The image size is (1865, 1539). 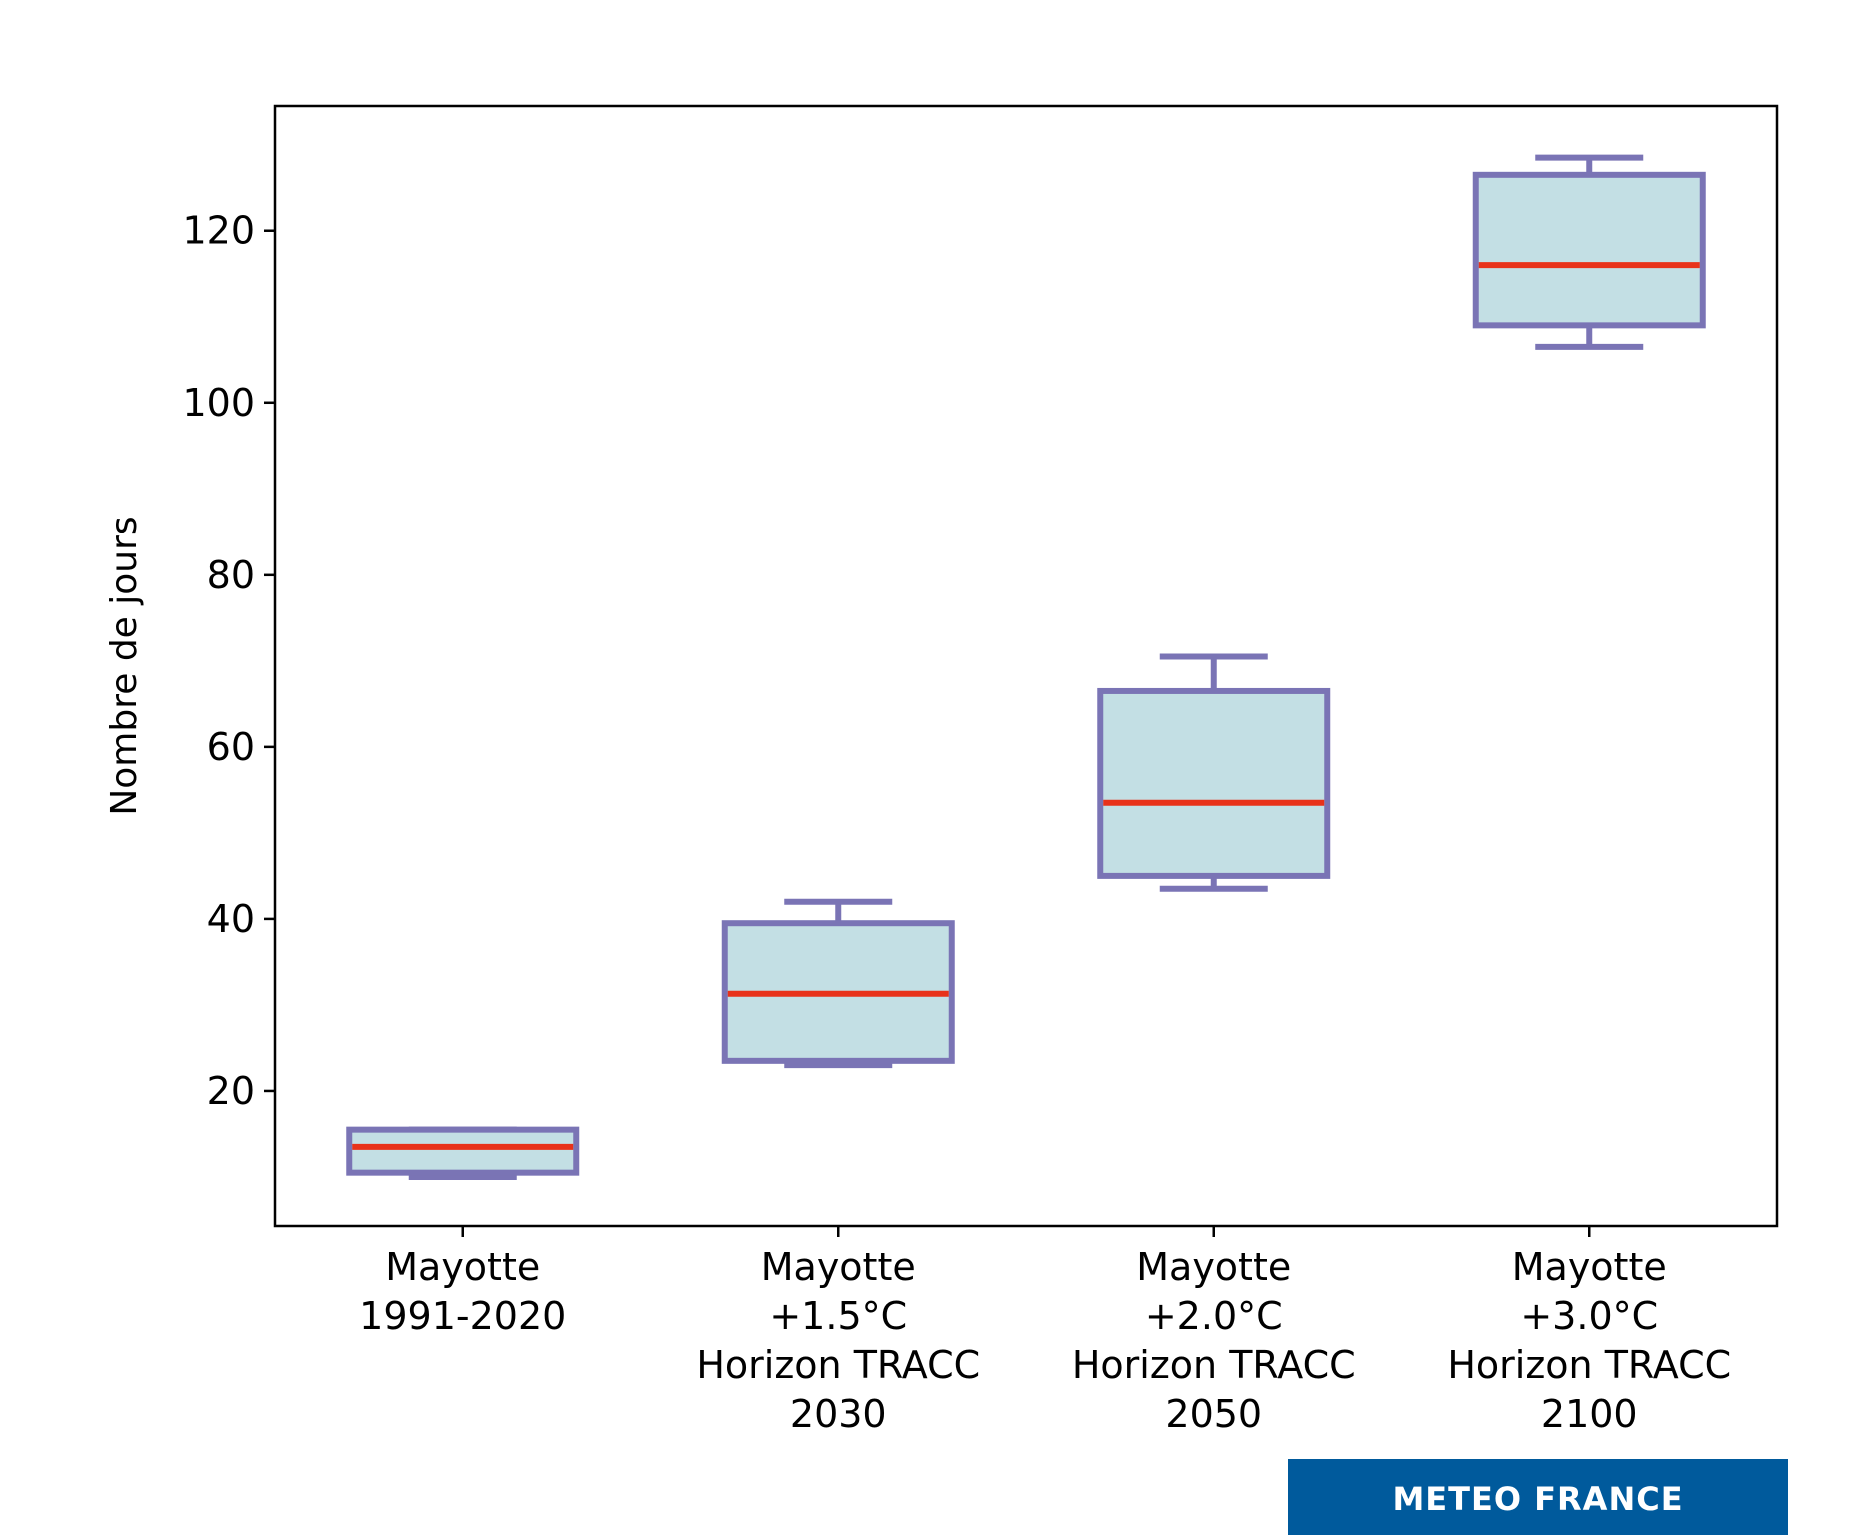 What do you see at coordinates (1589, 1340) in the screenshot?
I see `x-tick-label: Mayotte +3.0°C Horizon TRACC 2100` at bounding box center [1589, 1340].